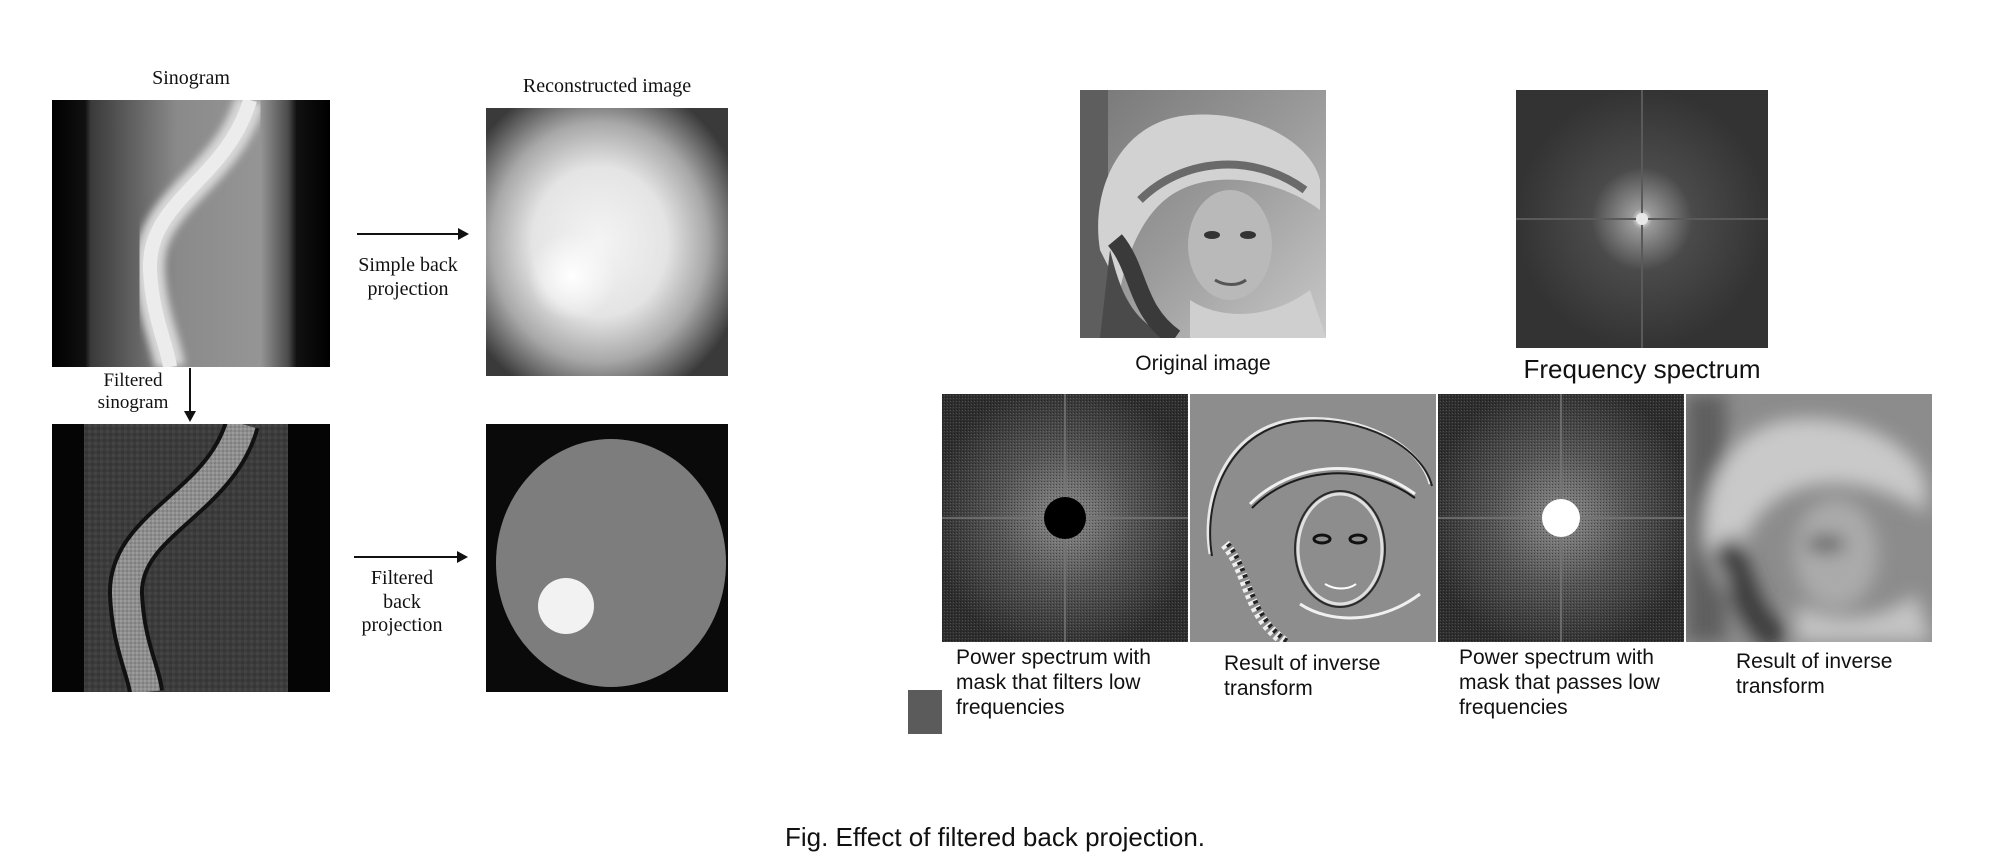 The height and width of the screenshot is (854, 1990). Describe the element at coordinates (411, 557) in the screenshot. I see `filtered-bp-arrow` at that location.